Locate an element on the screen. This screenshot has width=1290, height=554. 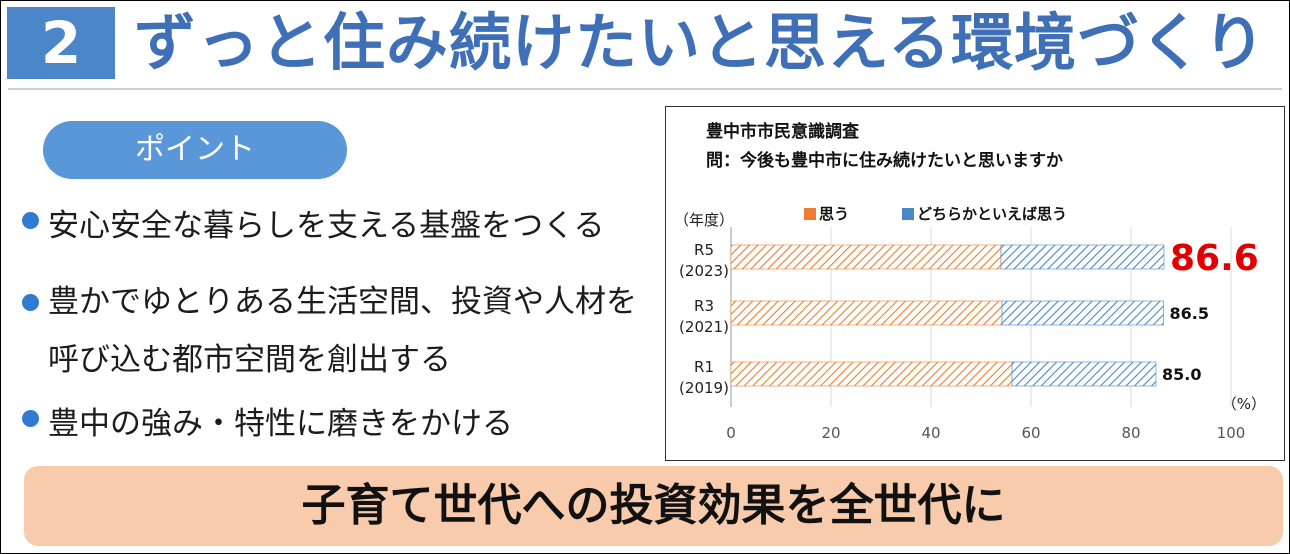
data-label-highlight: 86.6 is located at coordinates (1214, 258).